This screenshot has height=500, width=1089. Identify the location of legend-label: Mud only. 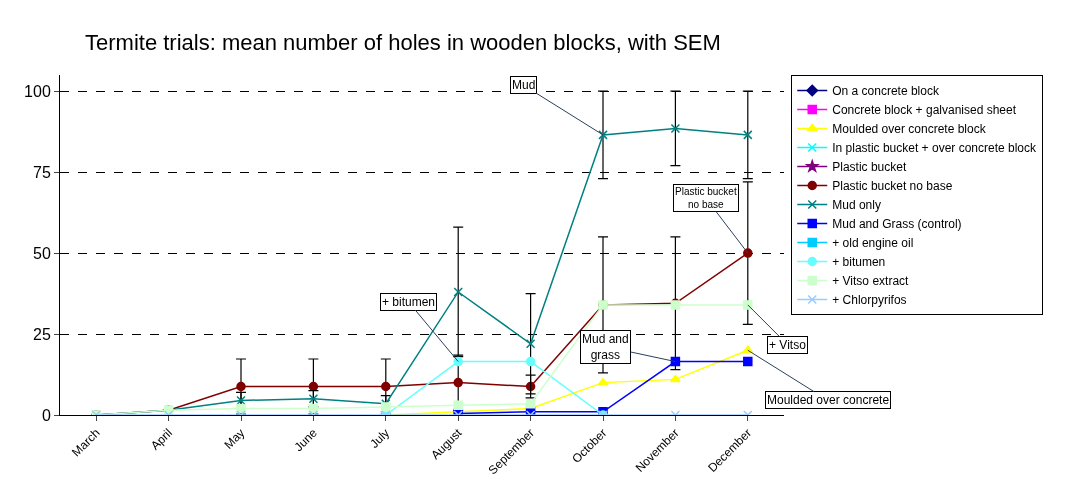
(856, 205).